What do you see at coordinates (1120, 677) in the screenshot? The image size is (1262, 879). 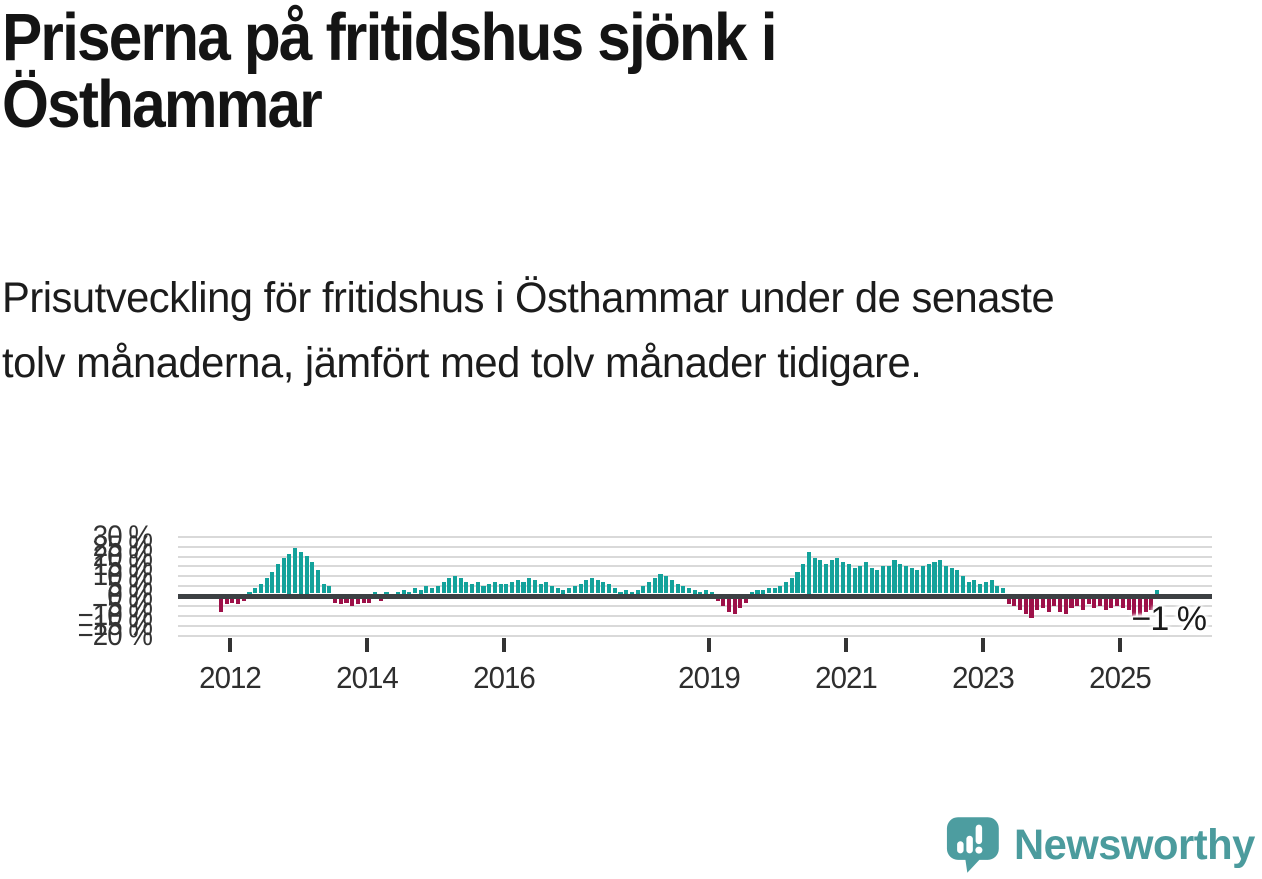 I see `x-axis-tick-label: 2025` at bounding box center [1120, 677].